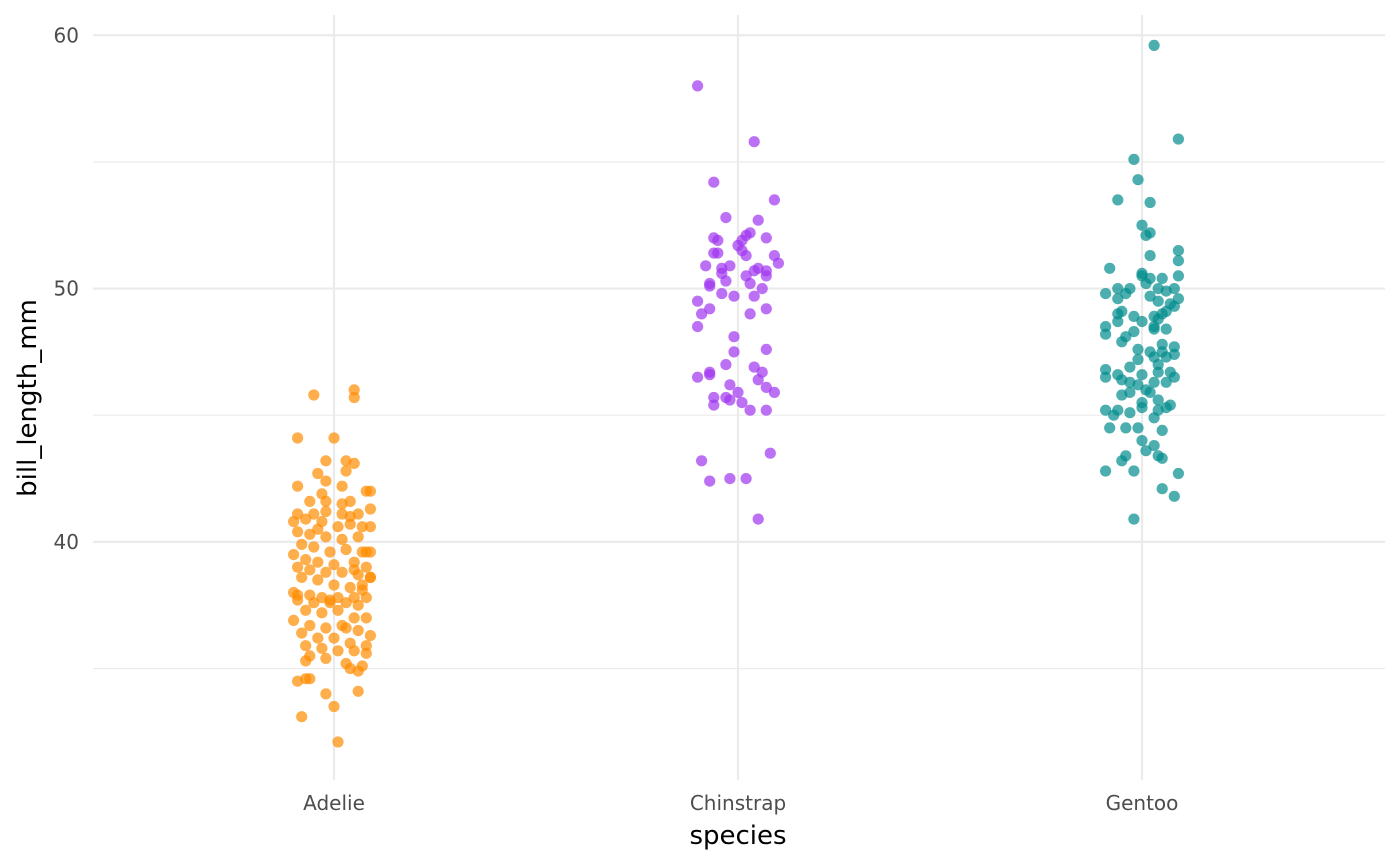 This screenshot has width=1400, height=865. What do you see at coordinates (66, 542) in the screenshot?
I see `y-tick-label: 40` at bounding box center [66, 542].